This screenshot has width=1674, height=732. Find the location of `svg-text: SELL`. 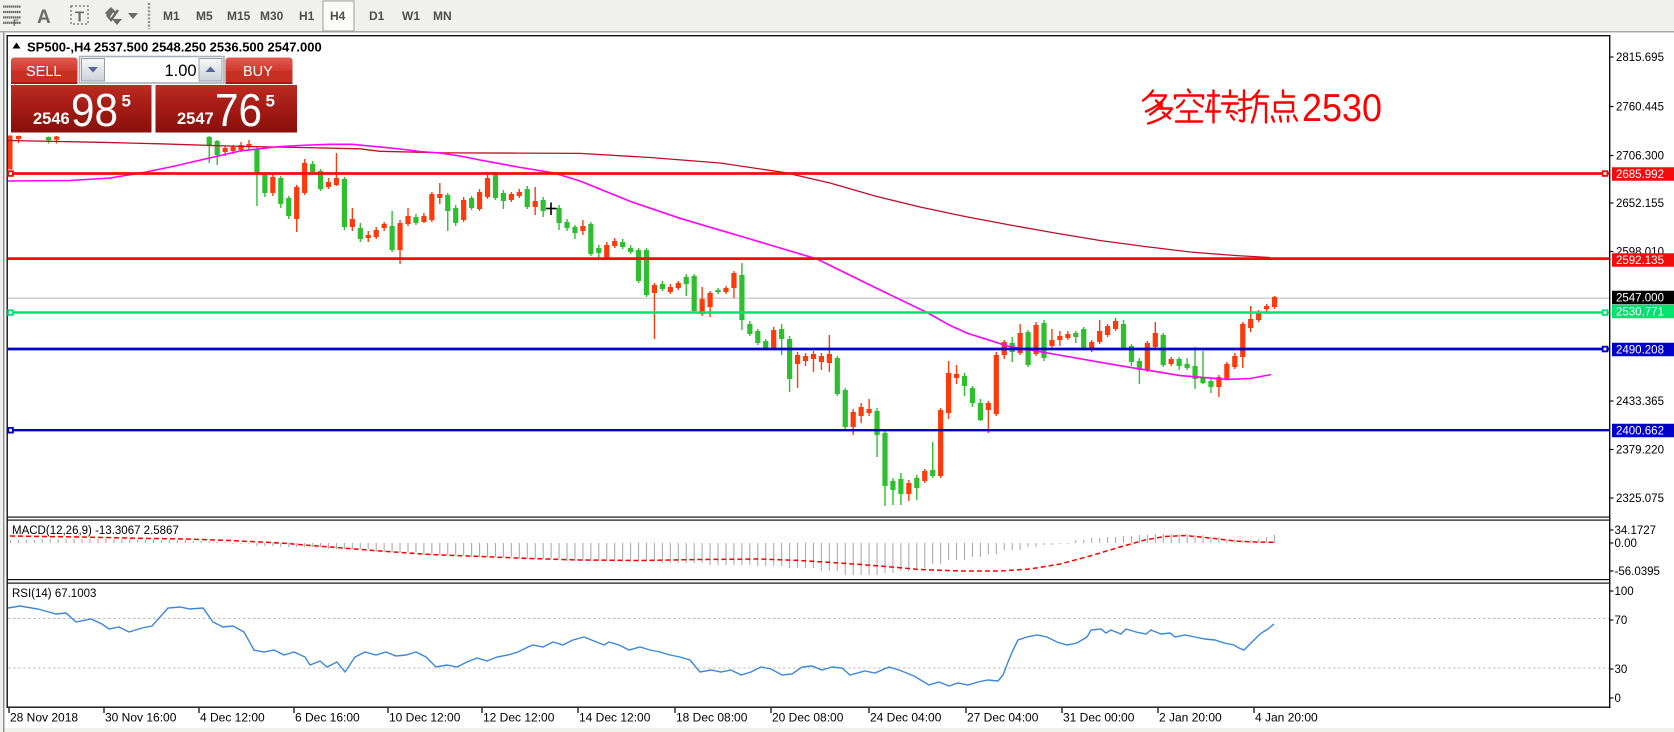

svg-text: SELL is located at coordinates (43, 72).